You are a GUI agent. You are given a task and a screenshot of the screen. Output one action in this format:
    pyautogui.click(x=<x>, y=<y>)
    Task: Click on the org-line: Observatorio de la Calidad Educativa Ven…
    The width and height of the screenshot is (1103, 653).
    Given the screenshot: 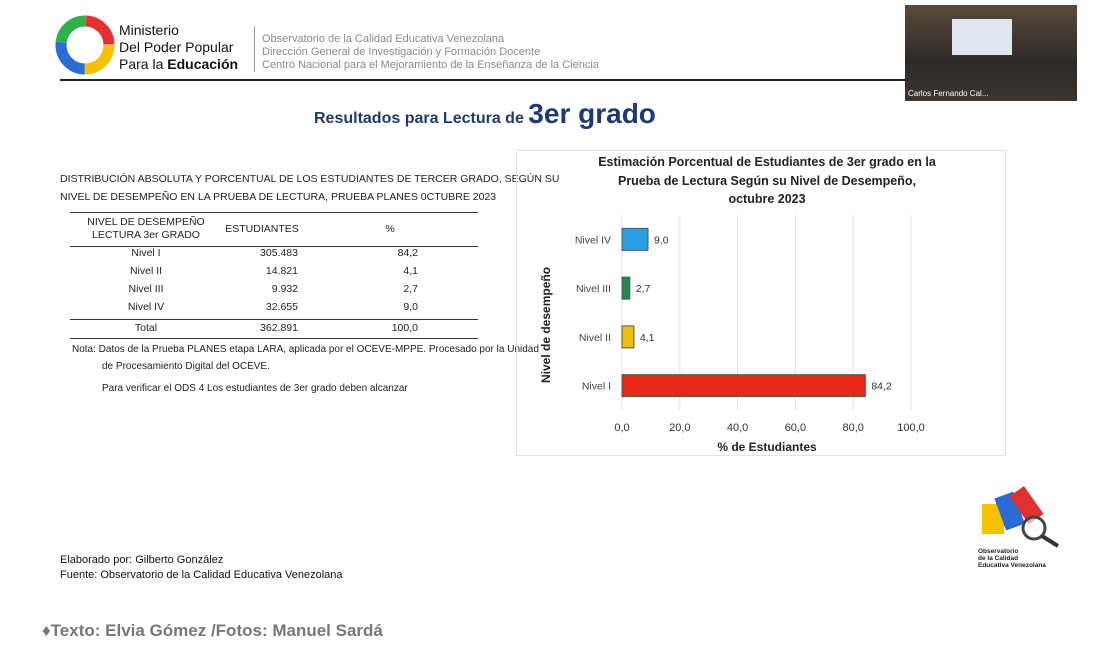 What is the action you would take?
    pyautogui.click(x=383, y=39)
    